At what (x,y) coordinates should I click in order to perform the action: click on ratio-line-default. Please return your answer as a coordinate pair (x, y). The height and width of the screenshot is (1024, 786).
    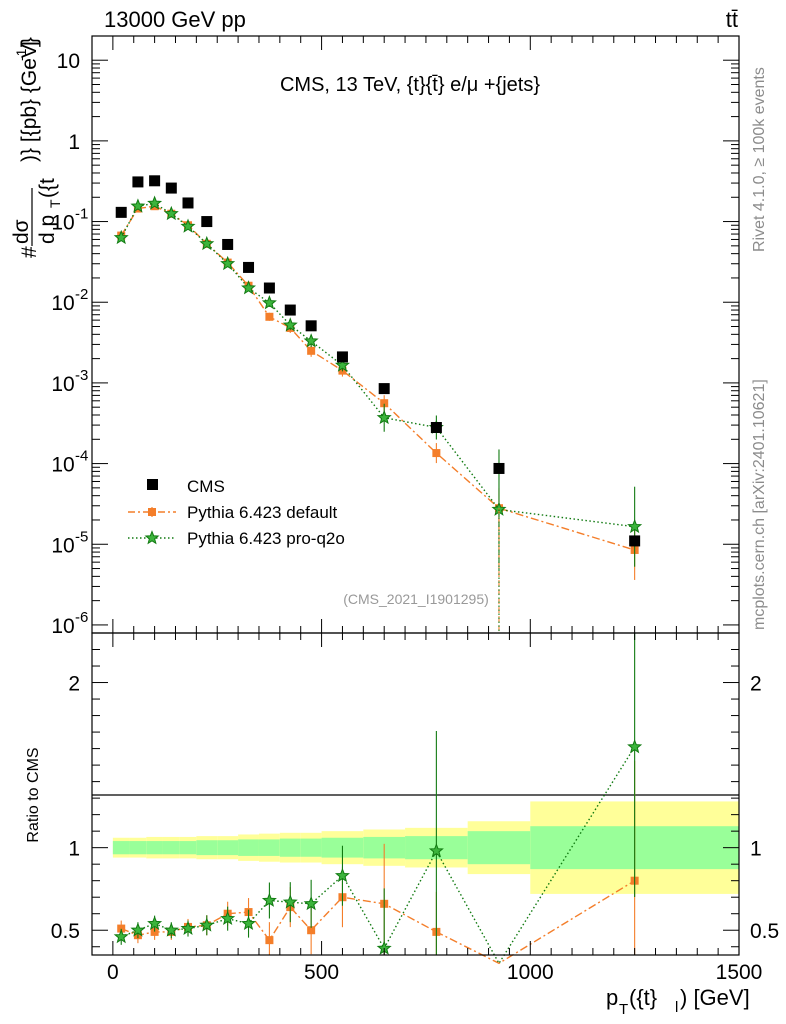
    Looking at the image, I should click on (377, 922).